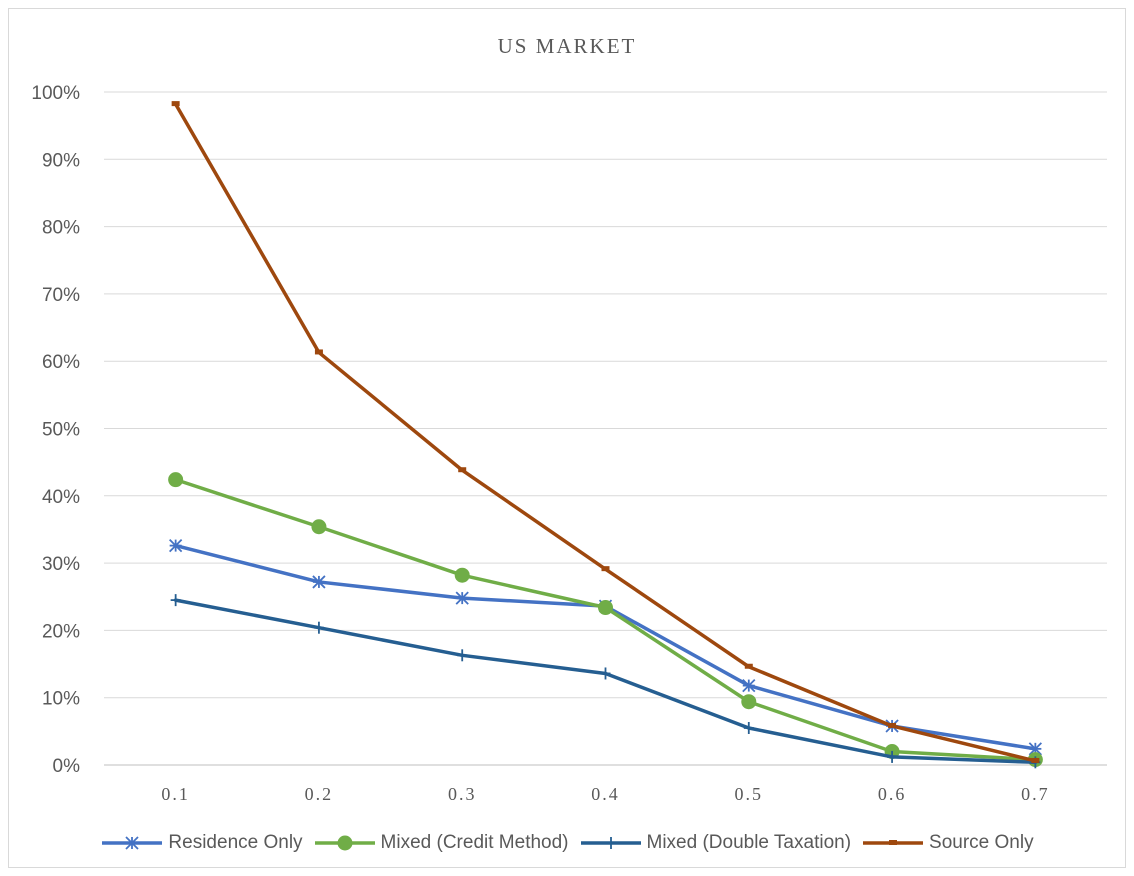  I want to click on chart-title: US MARKET, so click(567, 46).